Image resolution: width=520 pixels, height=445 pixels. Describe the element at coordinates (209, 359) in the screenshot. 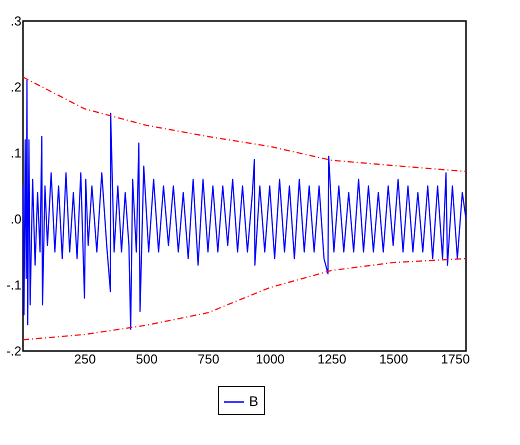

I see `x-tick-label: 750` at that location.